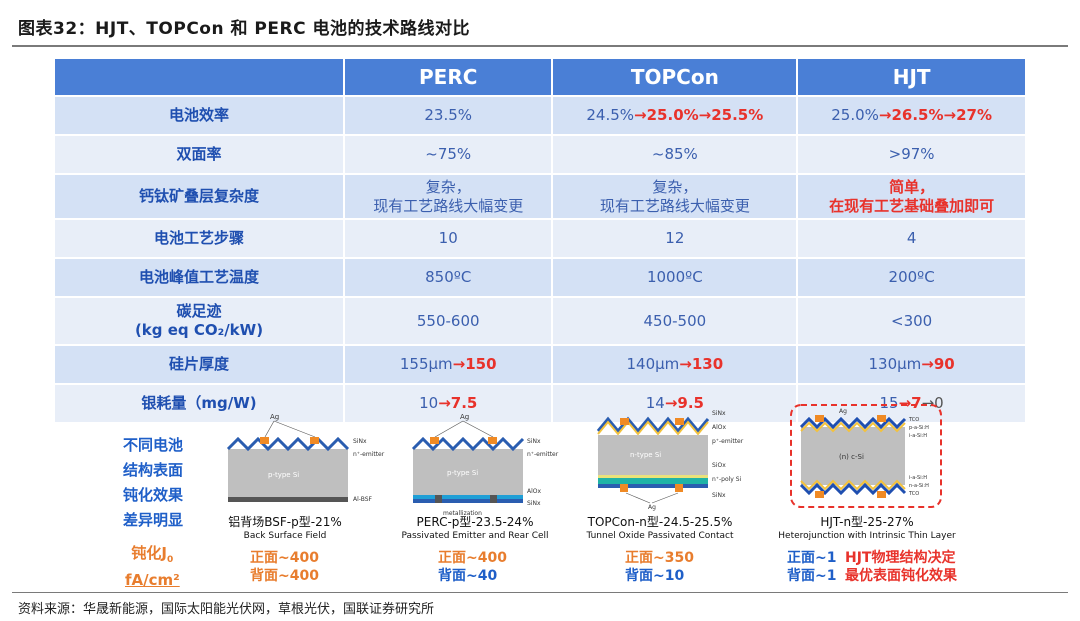  Describe the element at coordinates (447, 321) in the screenshot. I see `cell-perc: 550-600` at that location.